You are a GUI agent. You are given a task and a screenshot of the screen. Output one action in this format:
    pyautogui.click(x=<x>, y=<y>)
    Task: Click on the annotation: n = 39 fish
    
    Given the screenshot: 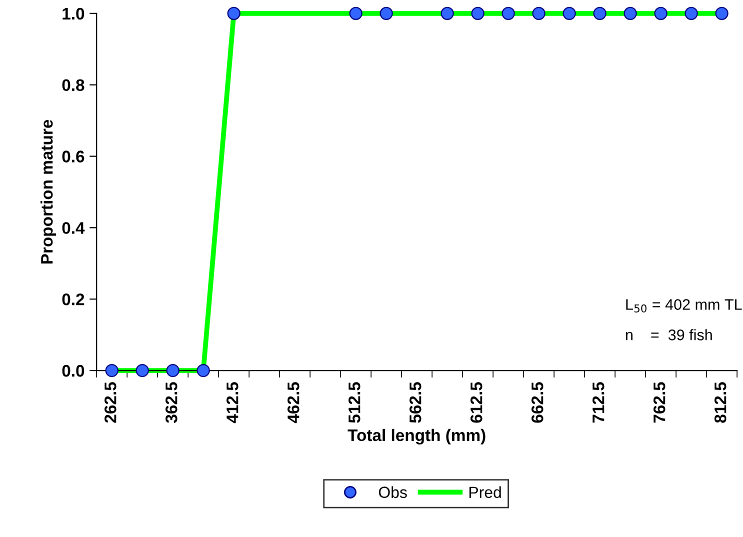 What is the action you would take?
    pyautogui.click(x=669, y=334)
    